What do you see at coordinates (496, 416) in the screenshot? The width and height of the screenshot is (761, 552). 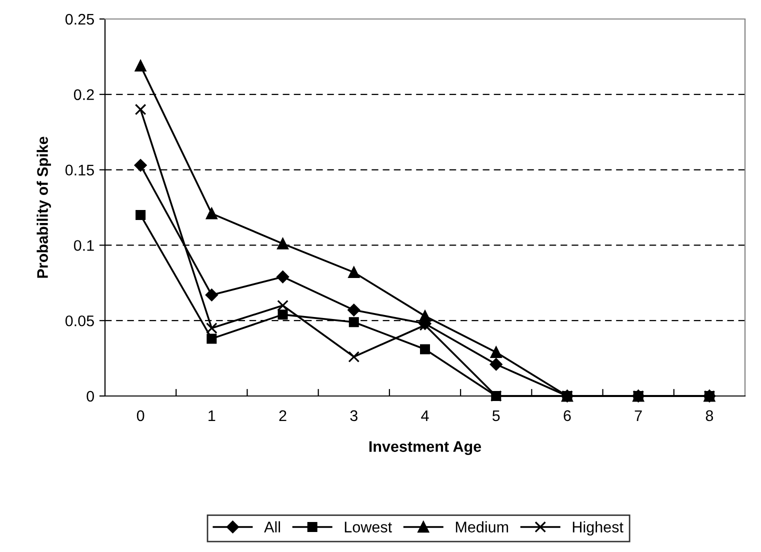 I see `x-tick-label: 5` at bounding box center [496, 416].